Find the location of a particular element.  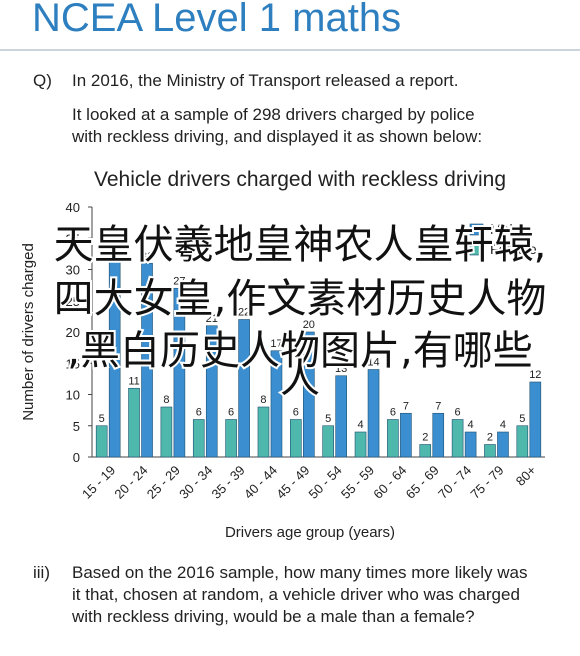

part-label: iii) is located at coordinates (41, 572).